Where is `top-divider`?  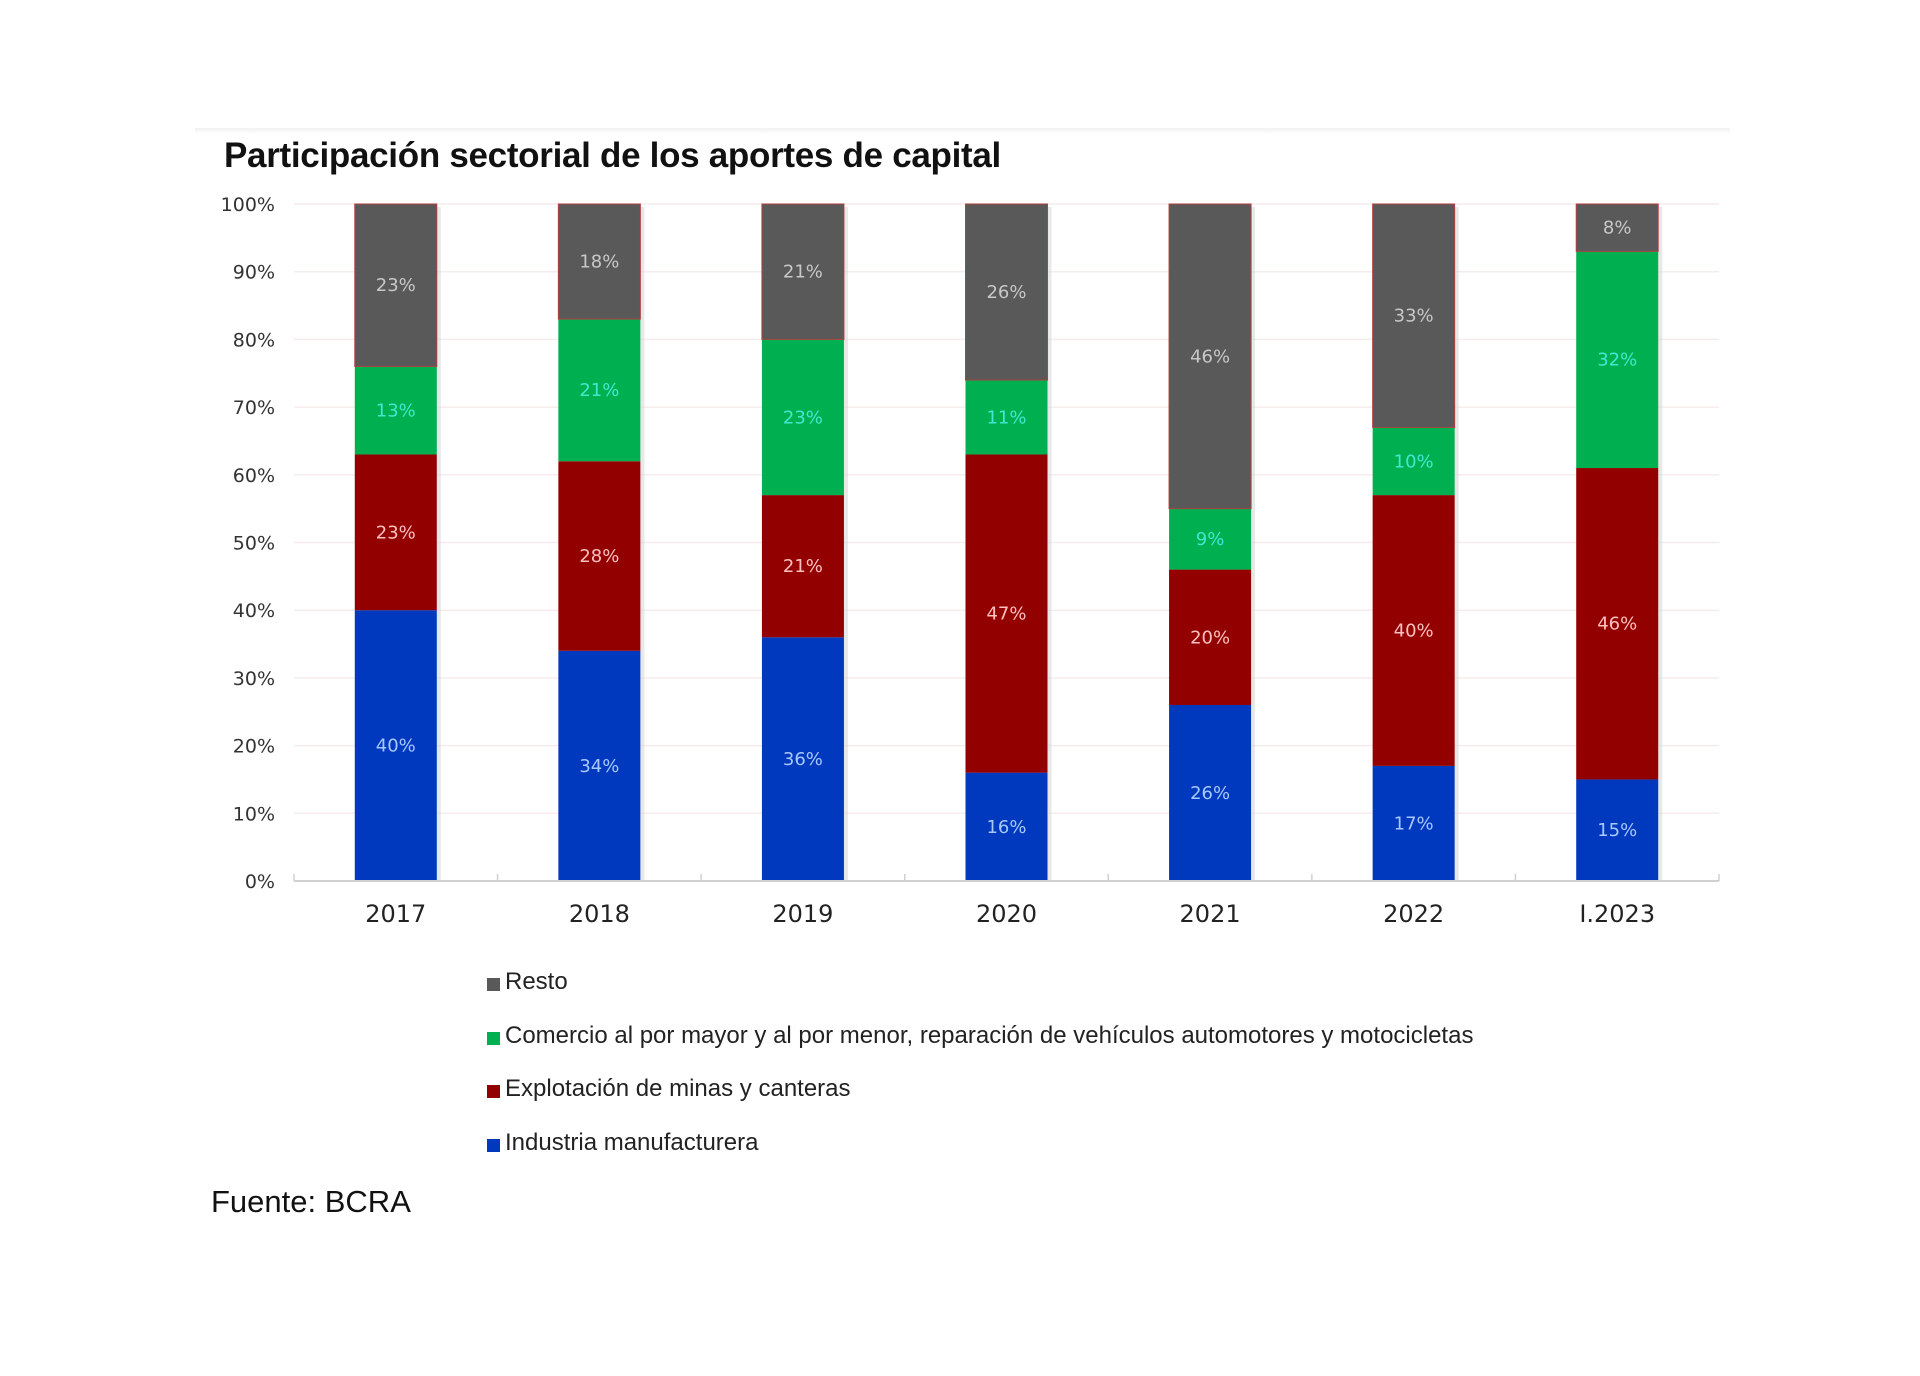 top-divider is located at coordinates (962, 131).